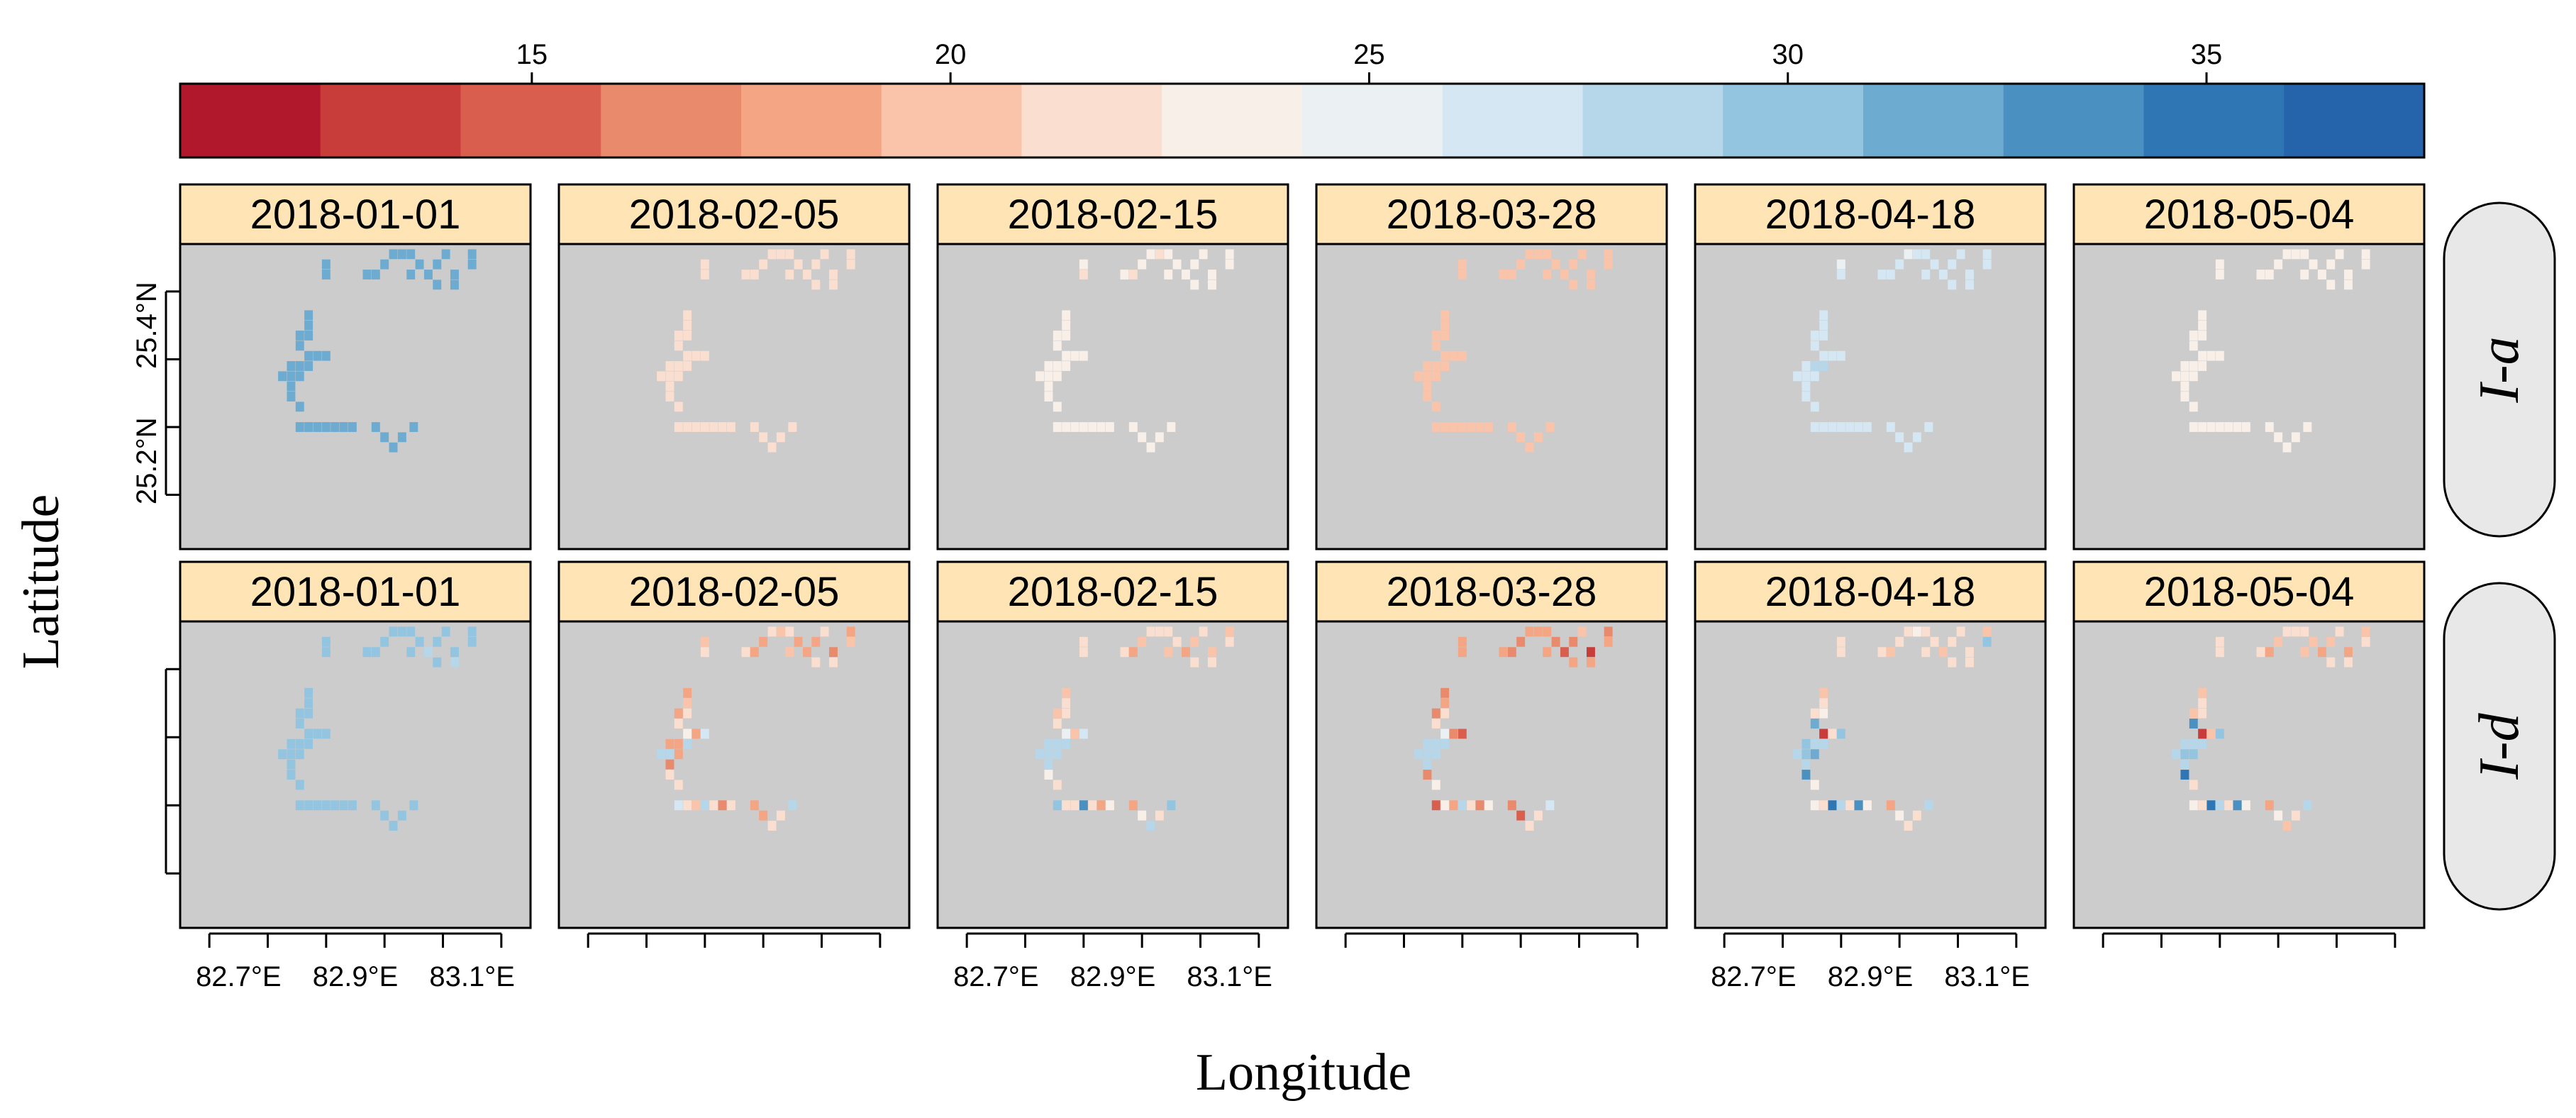 Image resolution: width=2576 pixels, height=1118 pixels. I want to click on date-strip-label: 2018-03-28, so click(1492, 215).